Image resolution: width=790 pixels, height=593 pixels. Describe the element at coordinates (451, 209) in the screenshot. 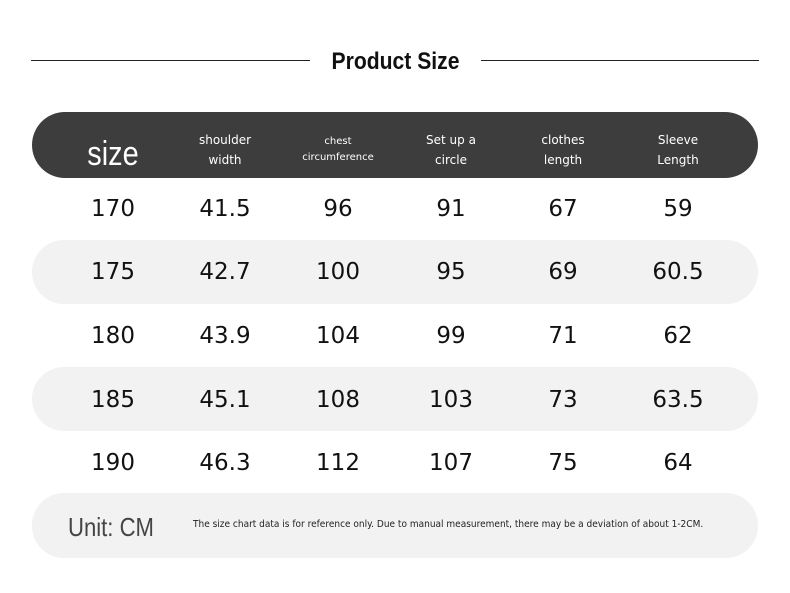

I see `cell-value: 91` at that location.